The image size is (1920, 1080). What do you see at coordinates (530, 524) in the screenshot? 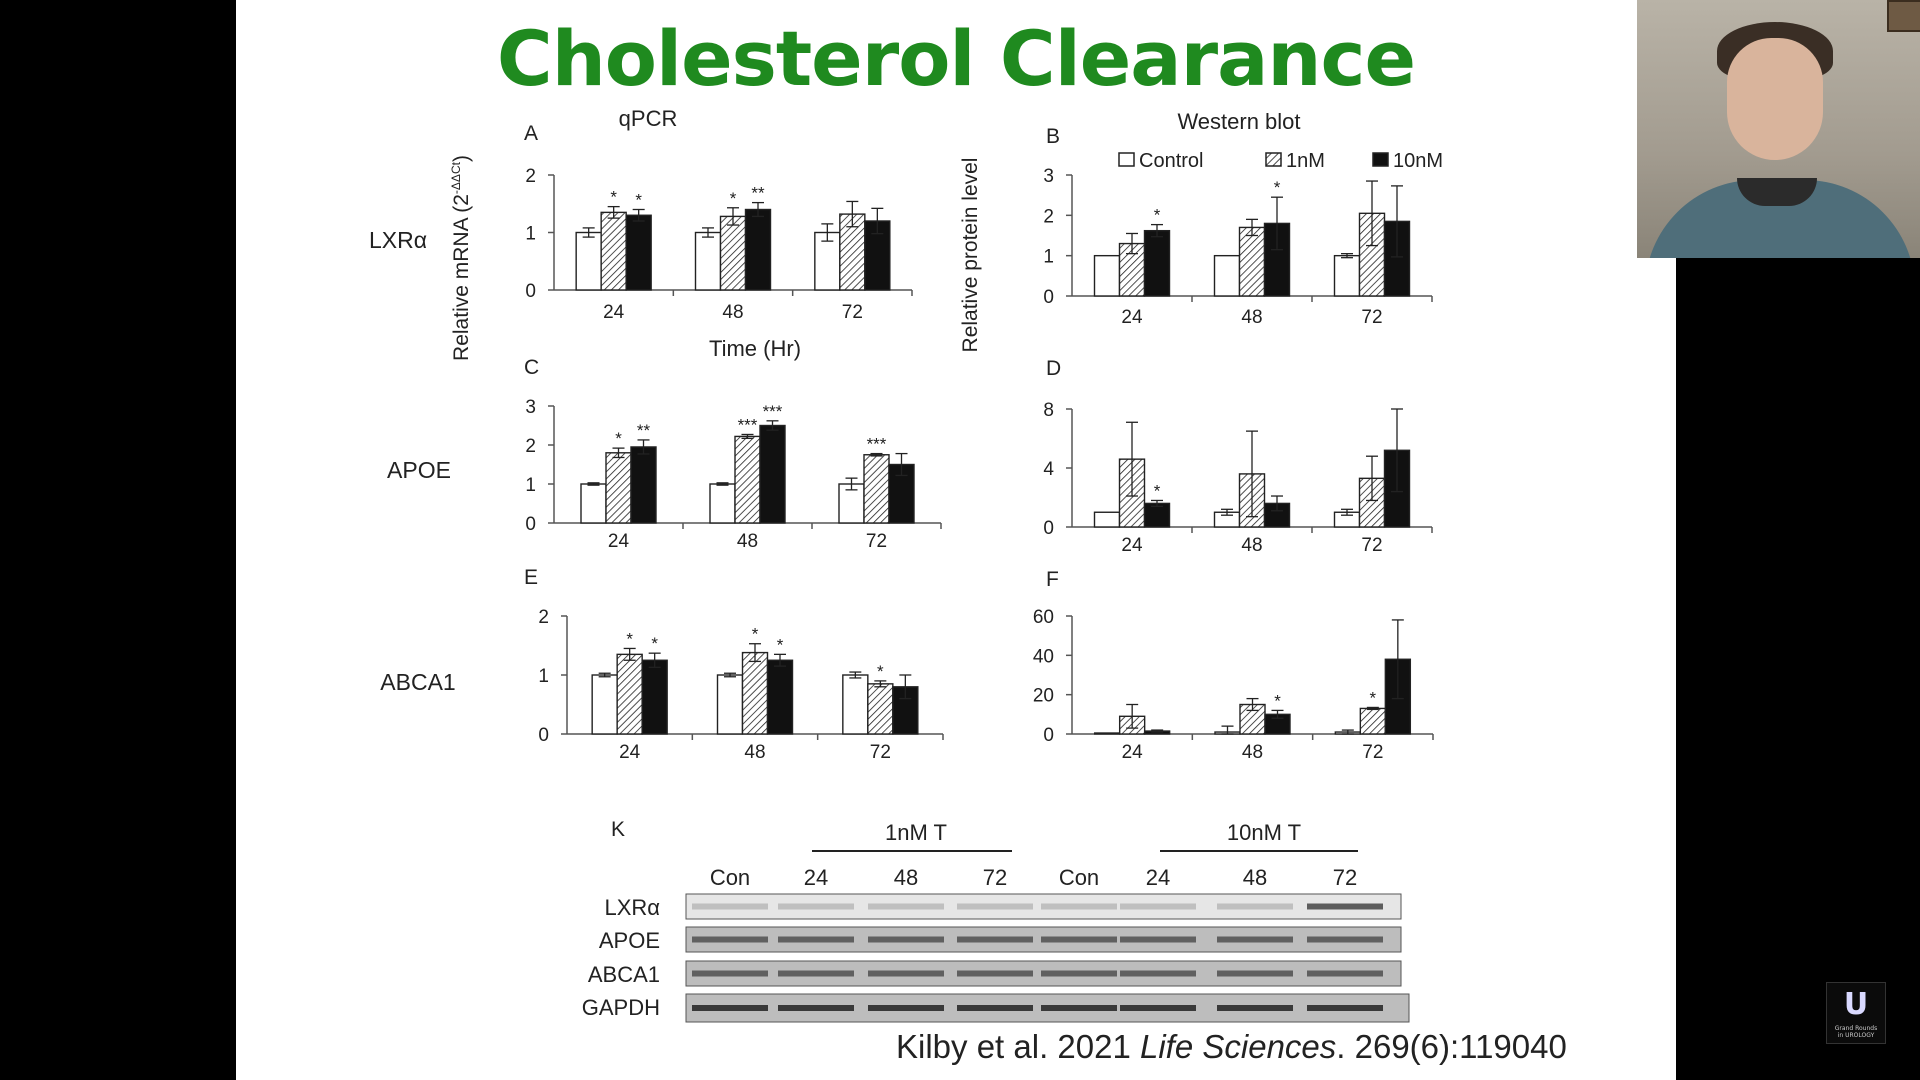
I see `y-tick-label-c: 0` at bounding box center [530, 524].